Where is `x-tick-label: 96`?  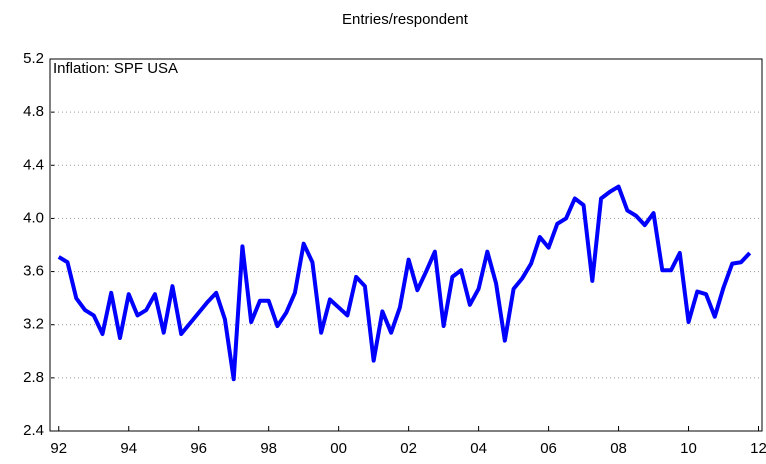 x-tick-label: 96 is located at coordinates (198, 448).